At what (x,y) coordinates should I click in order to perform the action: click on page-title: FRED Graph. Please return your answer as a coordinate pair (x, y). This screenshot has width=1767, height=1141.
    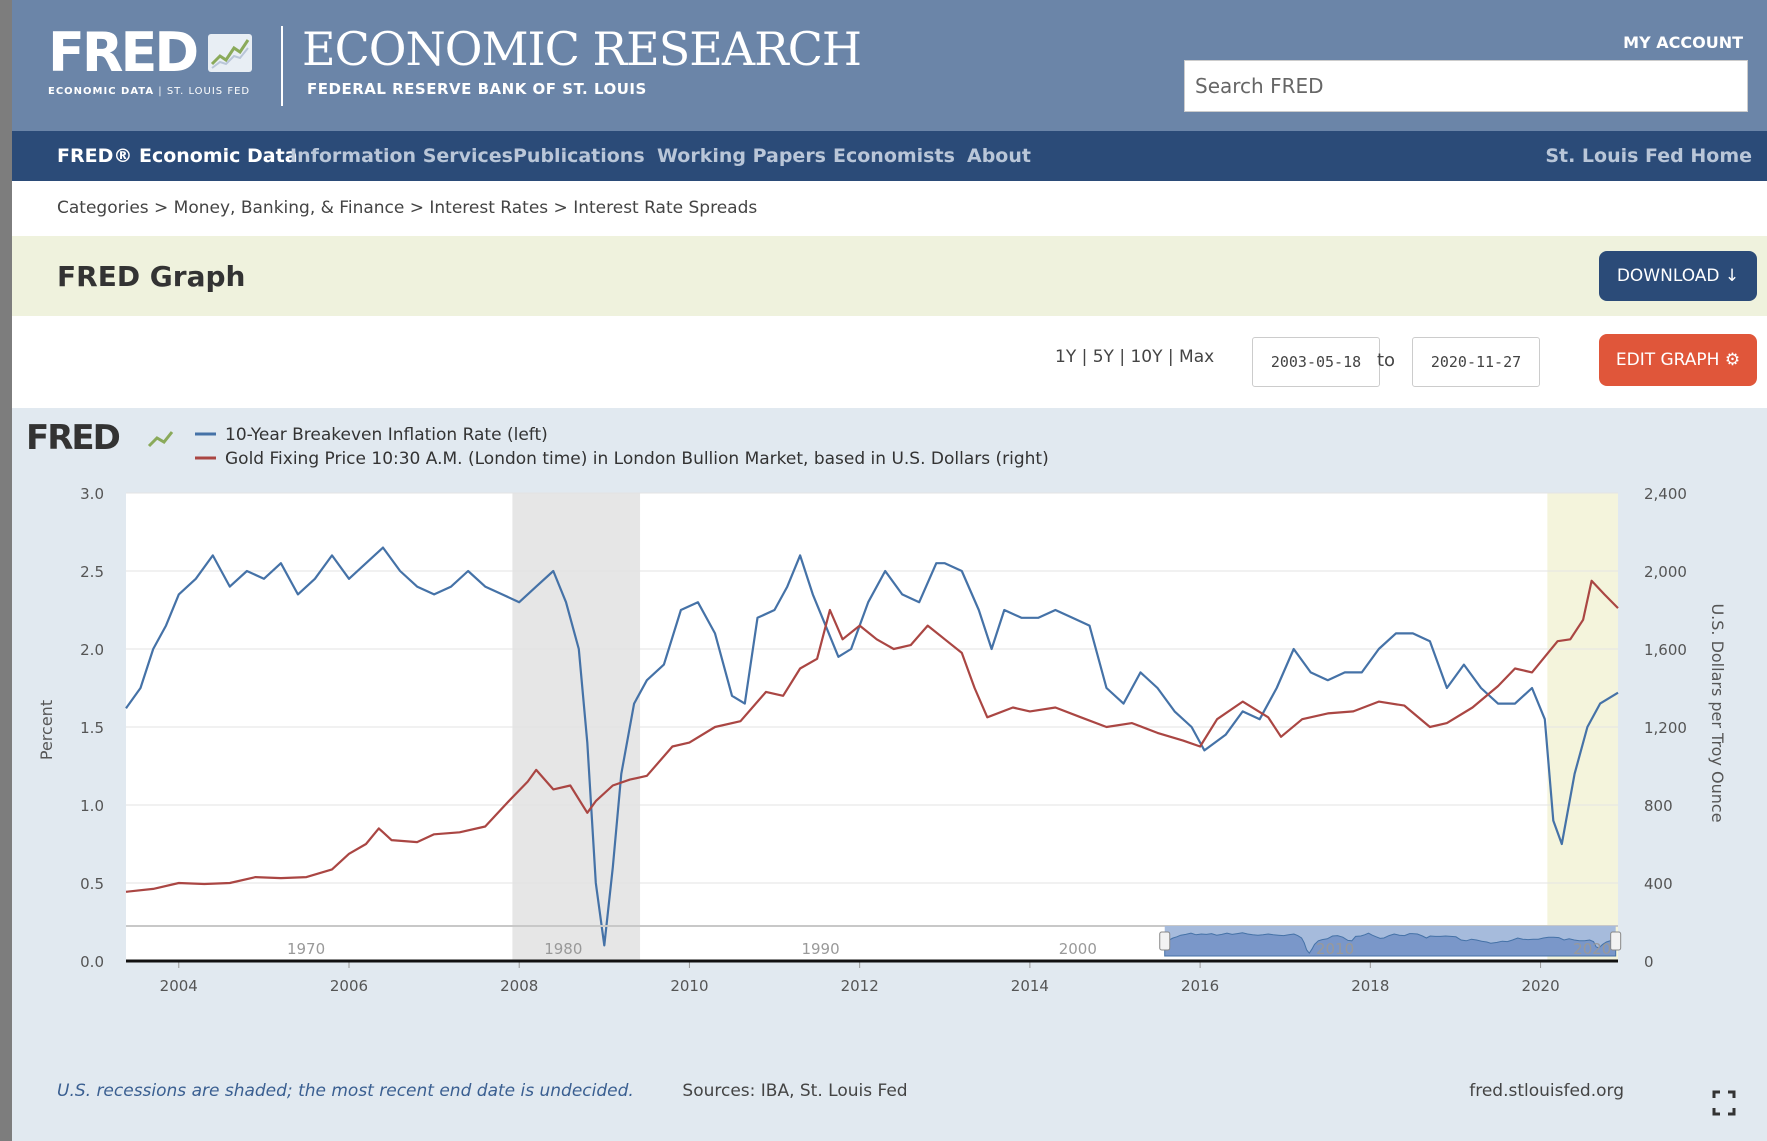
    Looking at the image, I should click on (151, 276).